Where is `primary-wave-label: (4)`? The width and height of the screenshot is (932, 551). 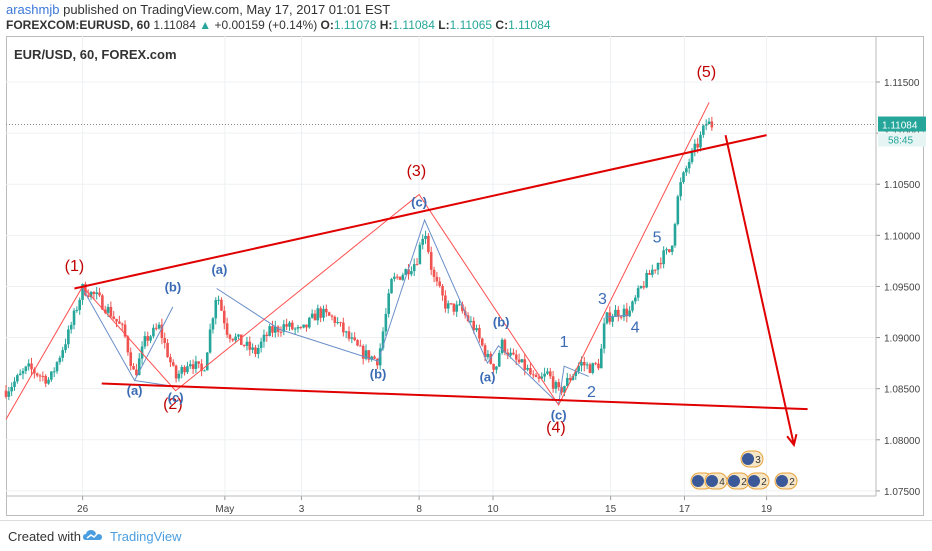 primary-wave-label: (4) is located at coordinates (556, 428).